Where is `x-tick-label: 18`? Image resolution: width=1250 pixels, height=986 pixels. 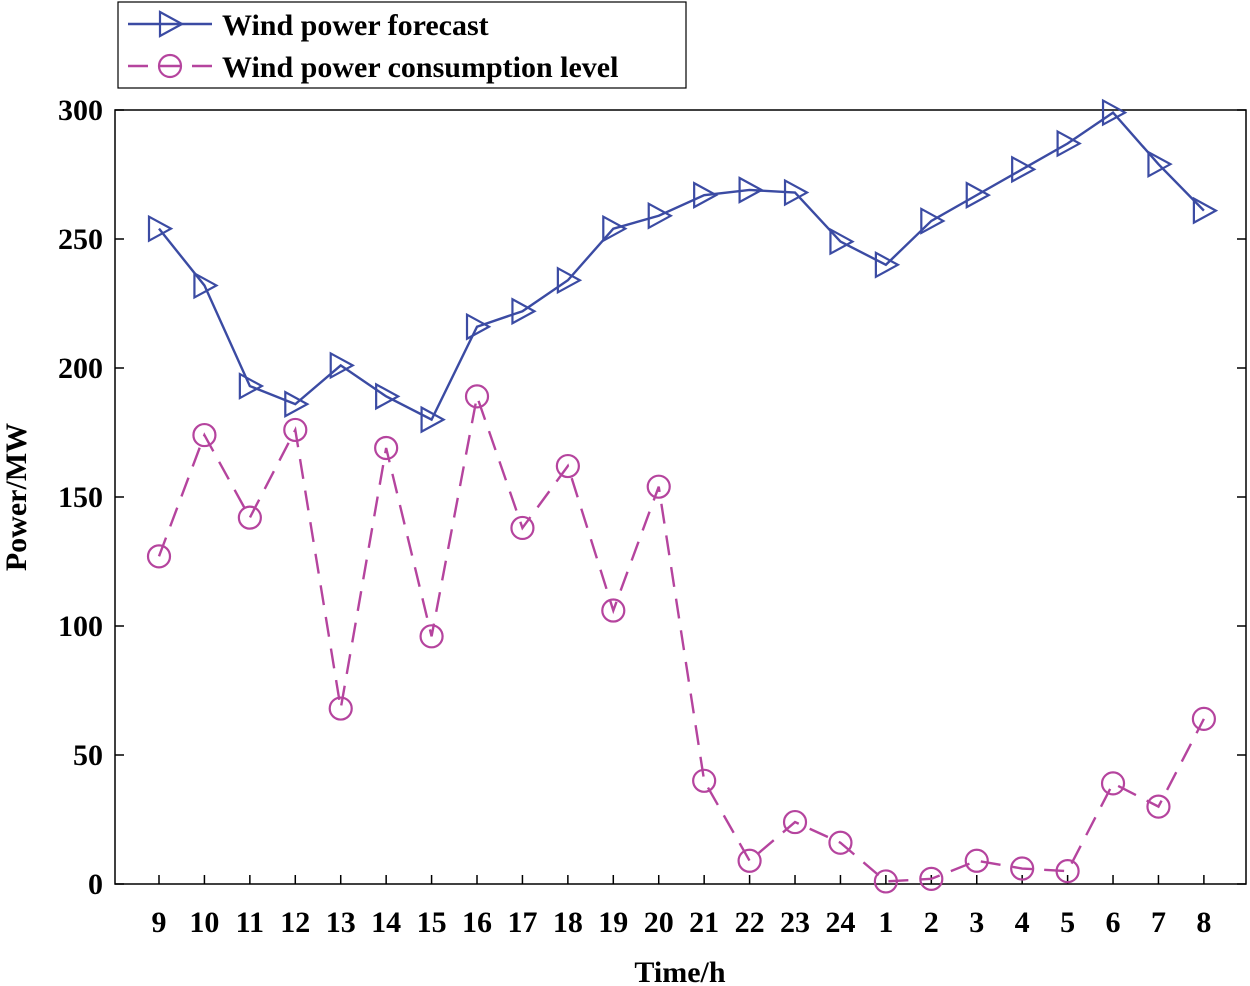
x-tick-label: 18 is located at coordinates (568, 922).